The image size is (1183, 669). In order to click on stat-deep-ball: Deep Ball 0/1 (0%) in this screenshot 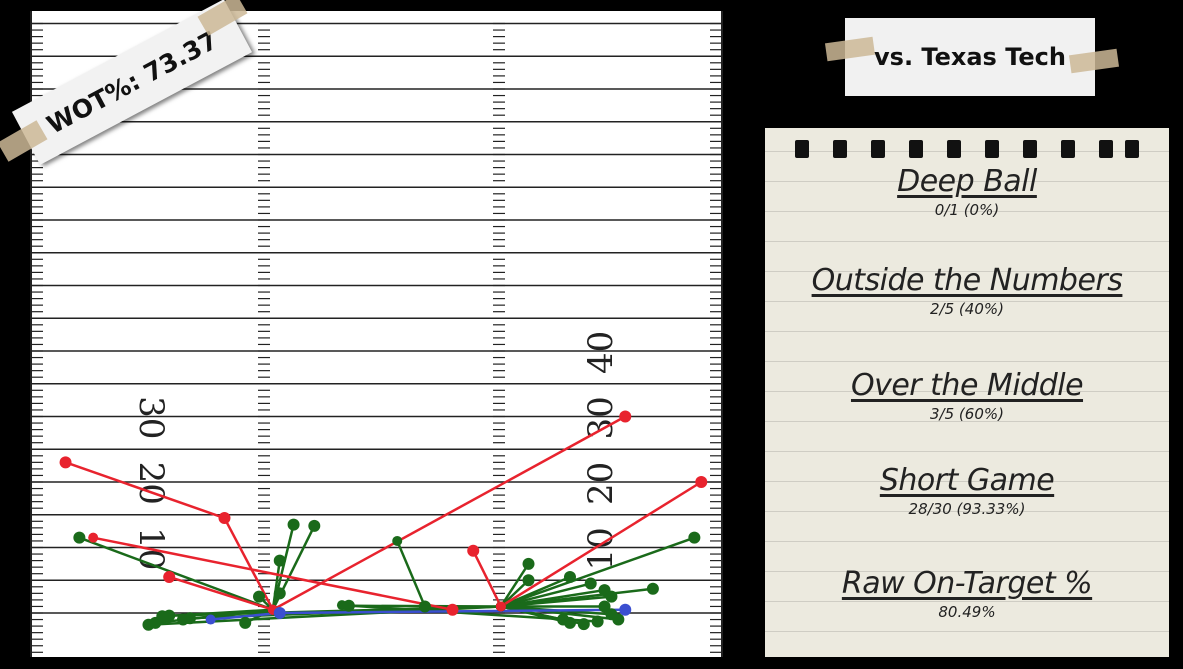, I will do `click(967, 191)`.